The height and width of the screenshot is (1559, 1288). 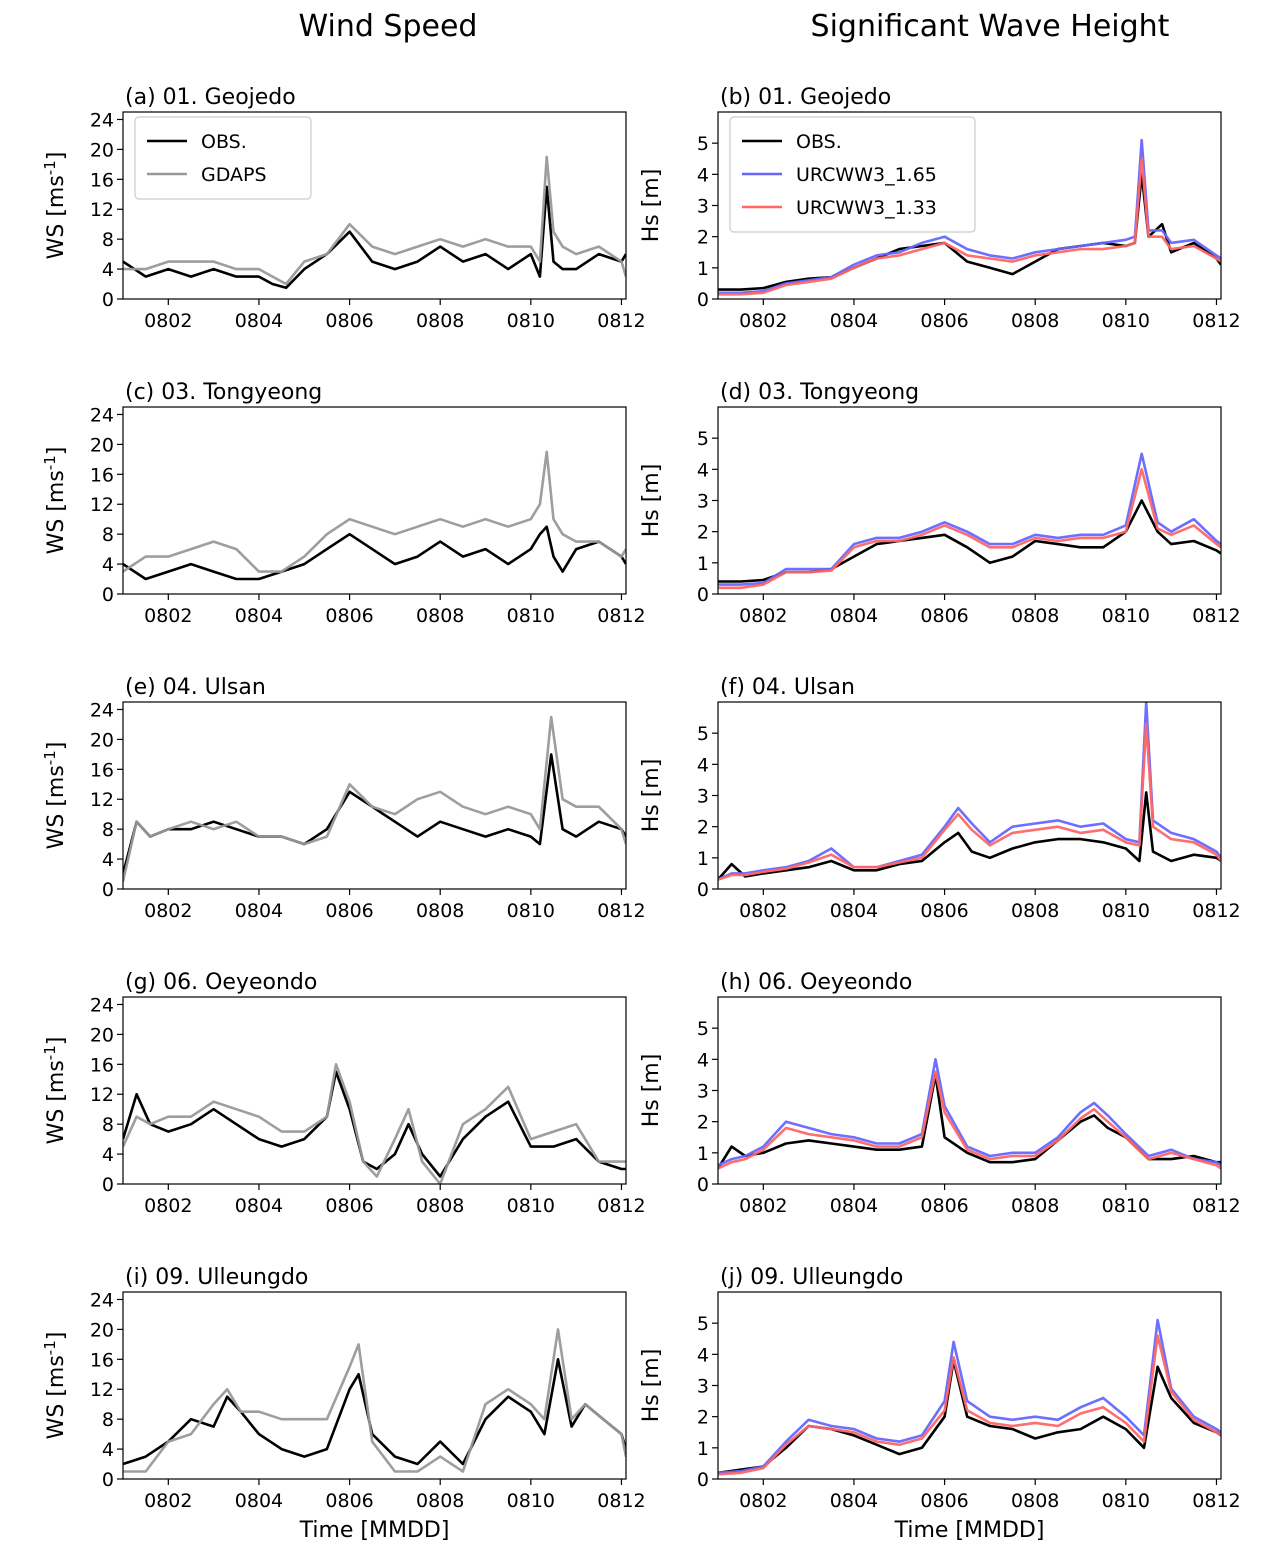 I want to click on legend-label: URCWW3_1.65, so click(x=866, y=175).